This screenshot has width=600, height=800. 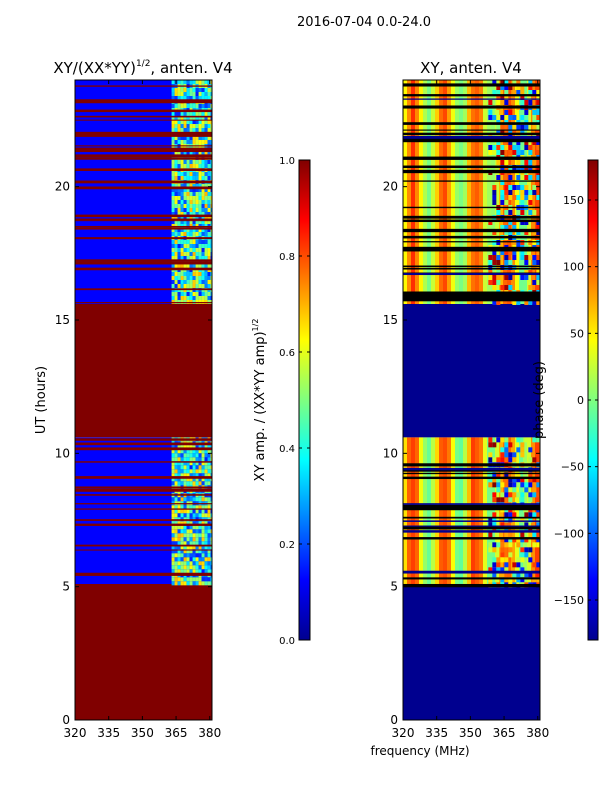 What do you see at coordinates (473, 510) in the screenshot?
I see `phase-stripe` at bounding box center [473, 510].